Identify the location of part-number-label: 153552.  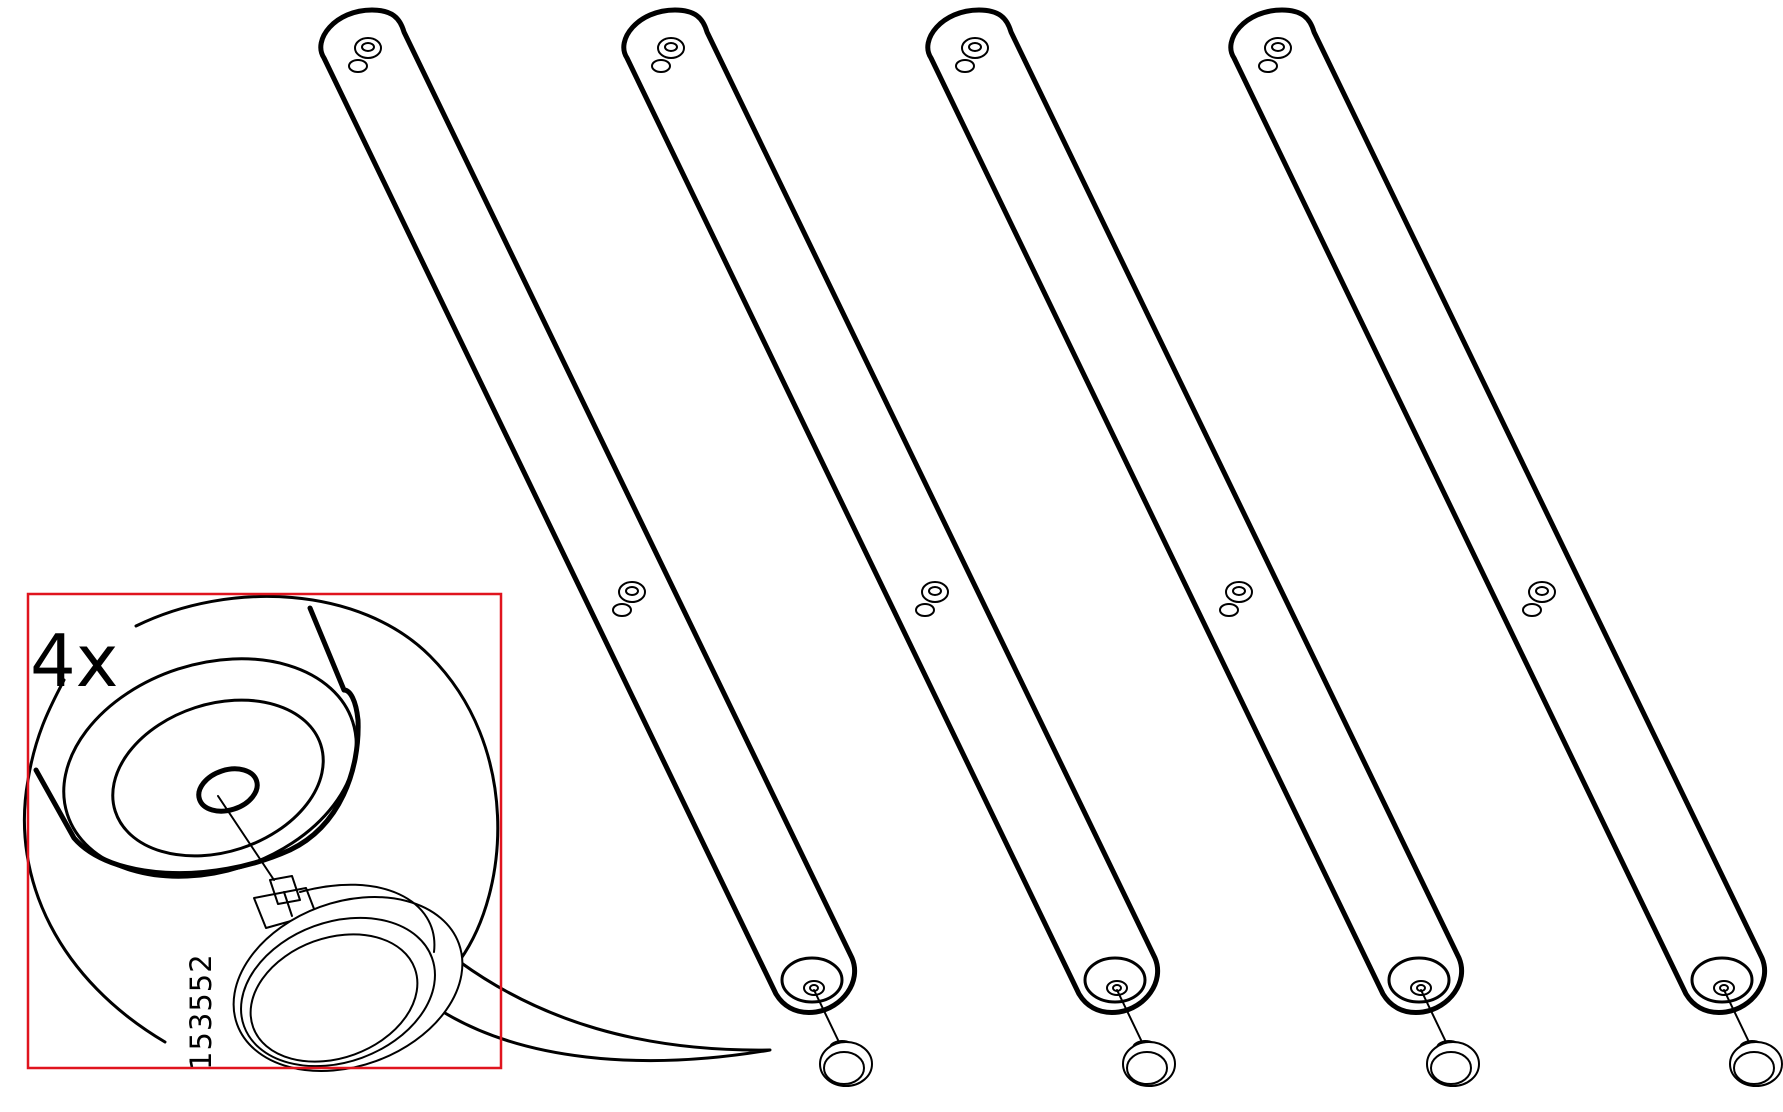
(201, 1011).